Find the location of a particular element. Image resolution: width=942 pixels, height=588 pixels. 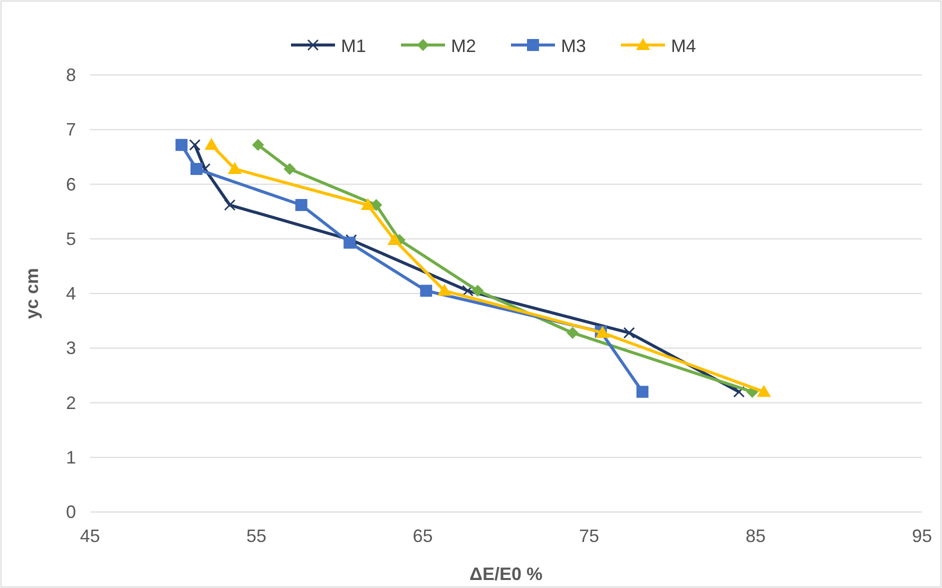

y-tick-label: 4 is located at coordinates (71, 294).